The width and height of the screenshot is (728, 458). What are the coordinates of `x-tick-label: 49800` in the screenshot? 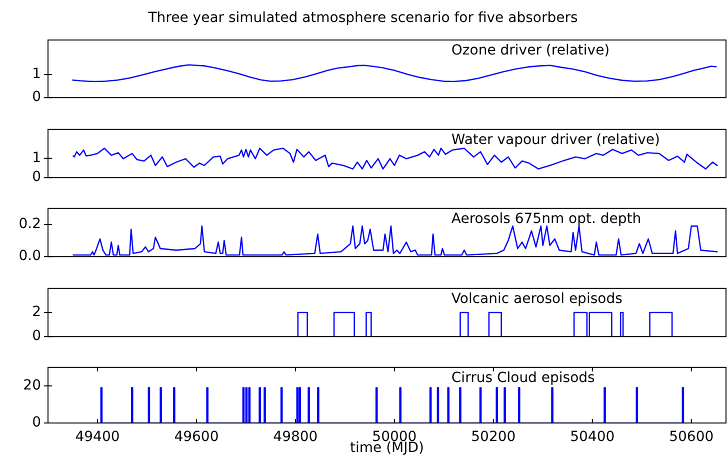 It's located at (295, 437).